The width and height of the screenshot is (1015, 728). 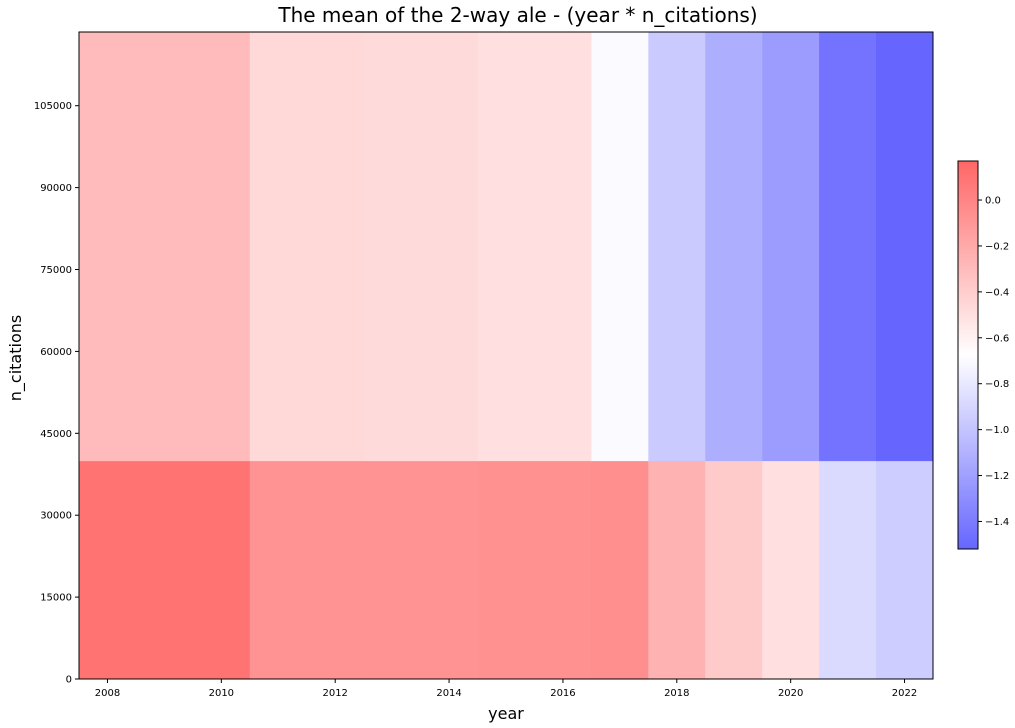 I want to click on x-tick-label: 2012, so click(x=334, y=693).